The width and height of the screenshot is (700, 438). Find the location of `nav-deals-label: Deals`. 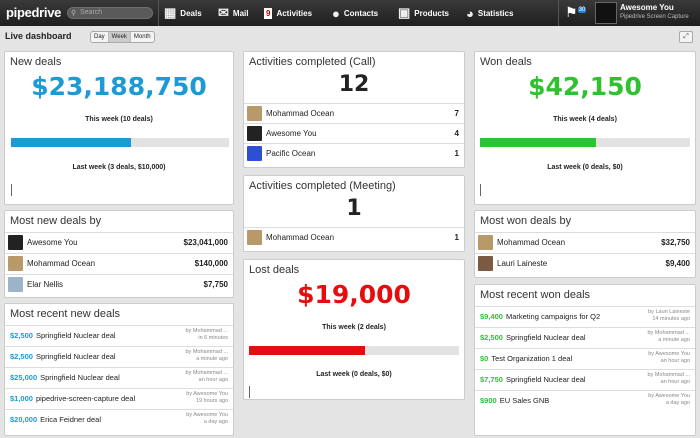

nav-deals-label: Deals is located at coordinates (191, 13).